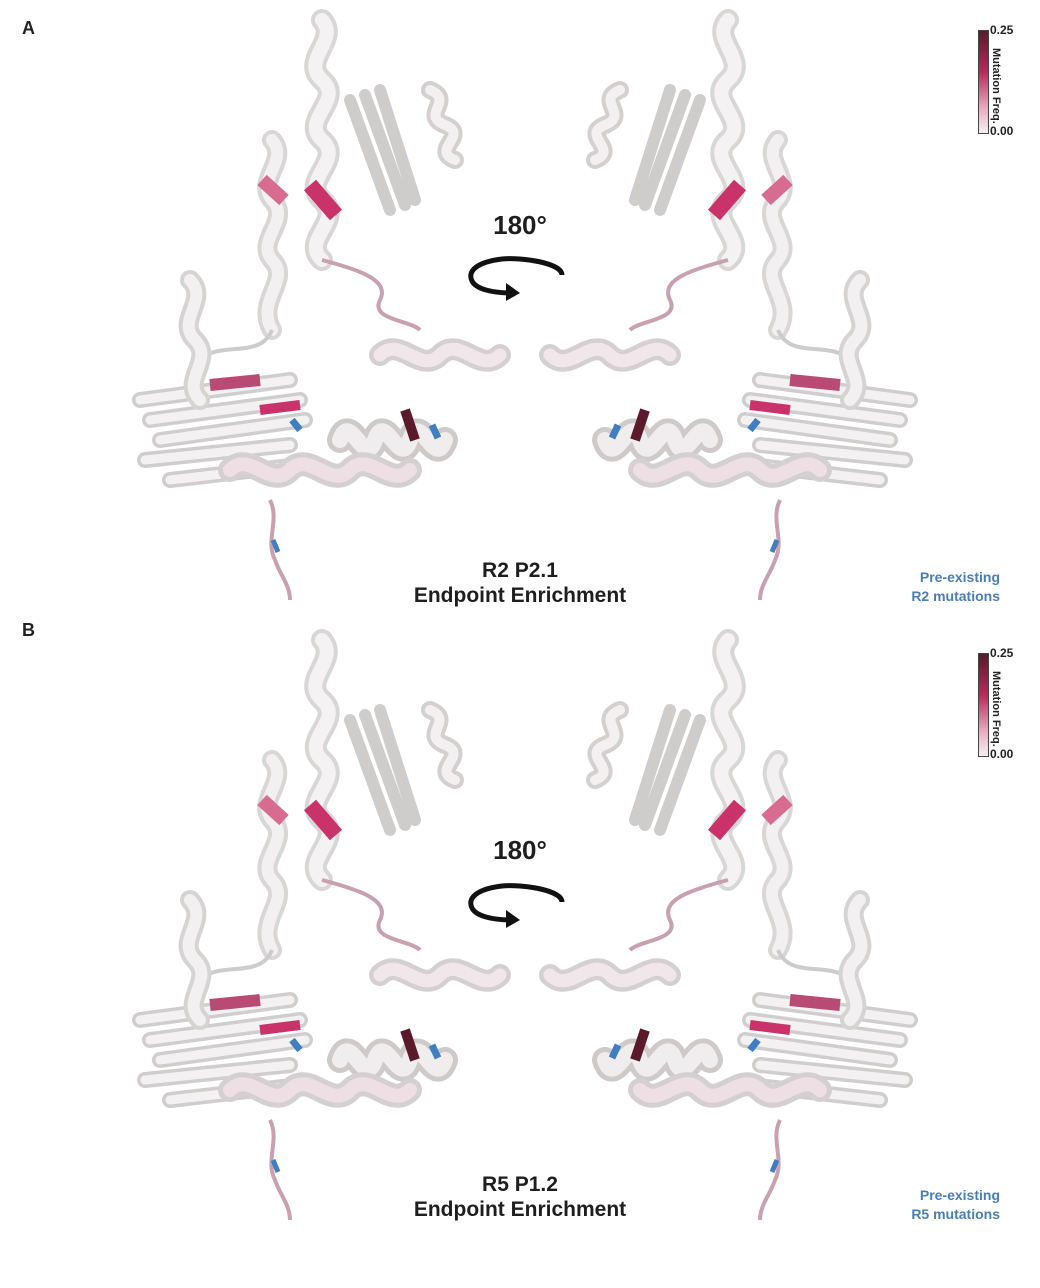 This screenshot has height=1288, width=1040. I want to click on panel-title: R5 P1.2 Endpoint Enrichment, so click(520, 1197).